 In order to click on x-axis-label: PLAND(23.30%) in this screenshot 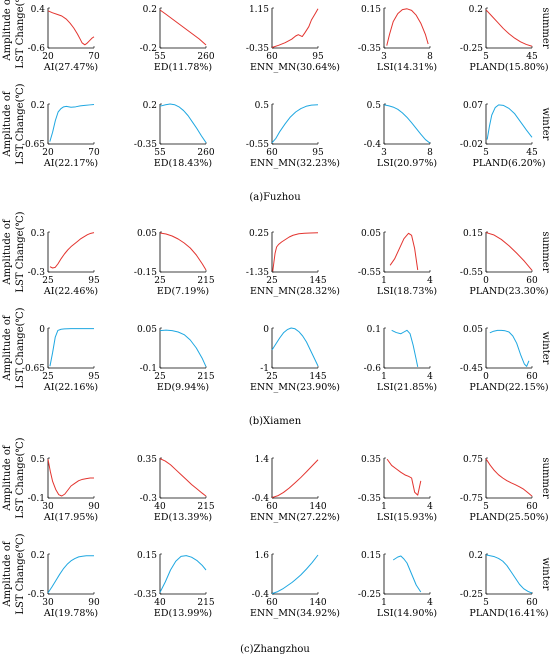, I will do `click(508, 291)`.